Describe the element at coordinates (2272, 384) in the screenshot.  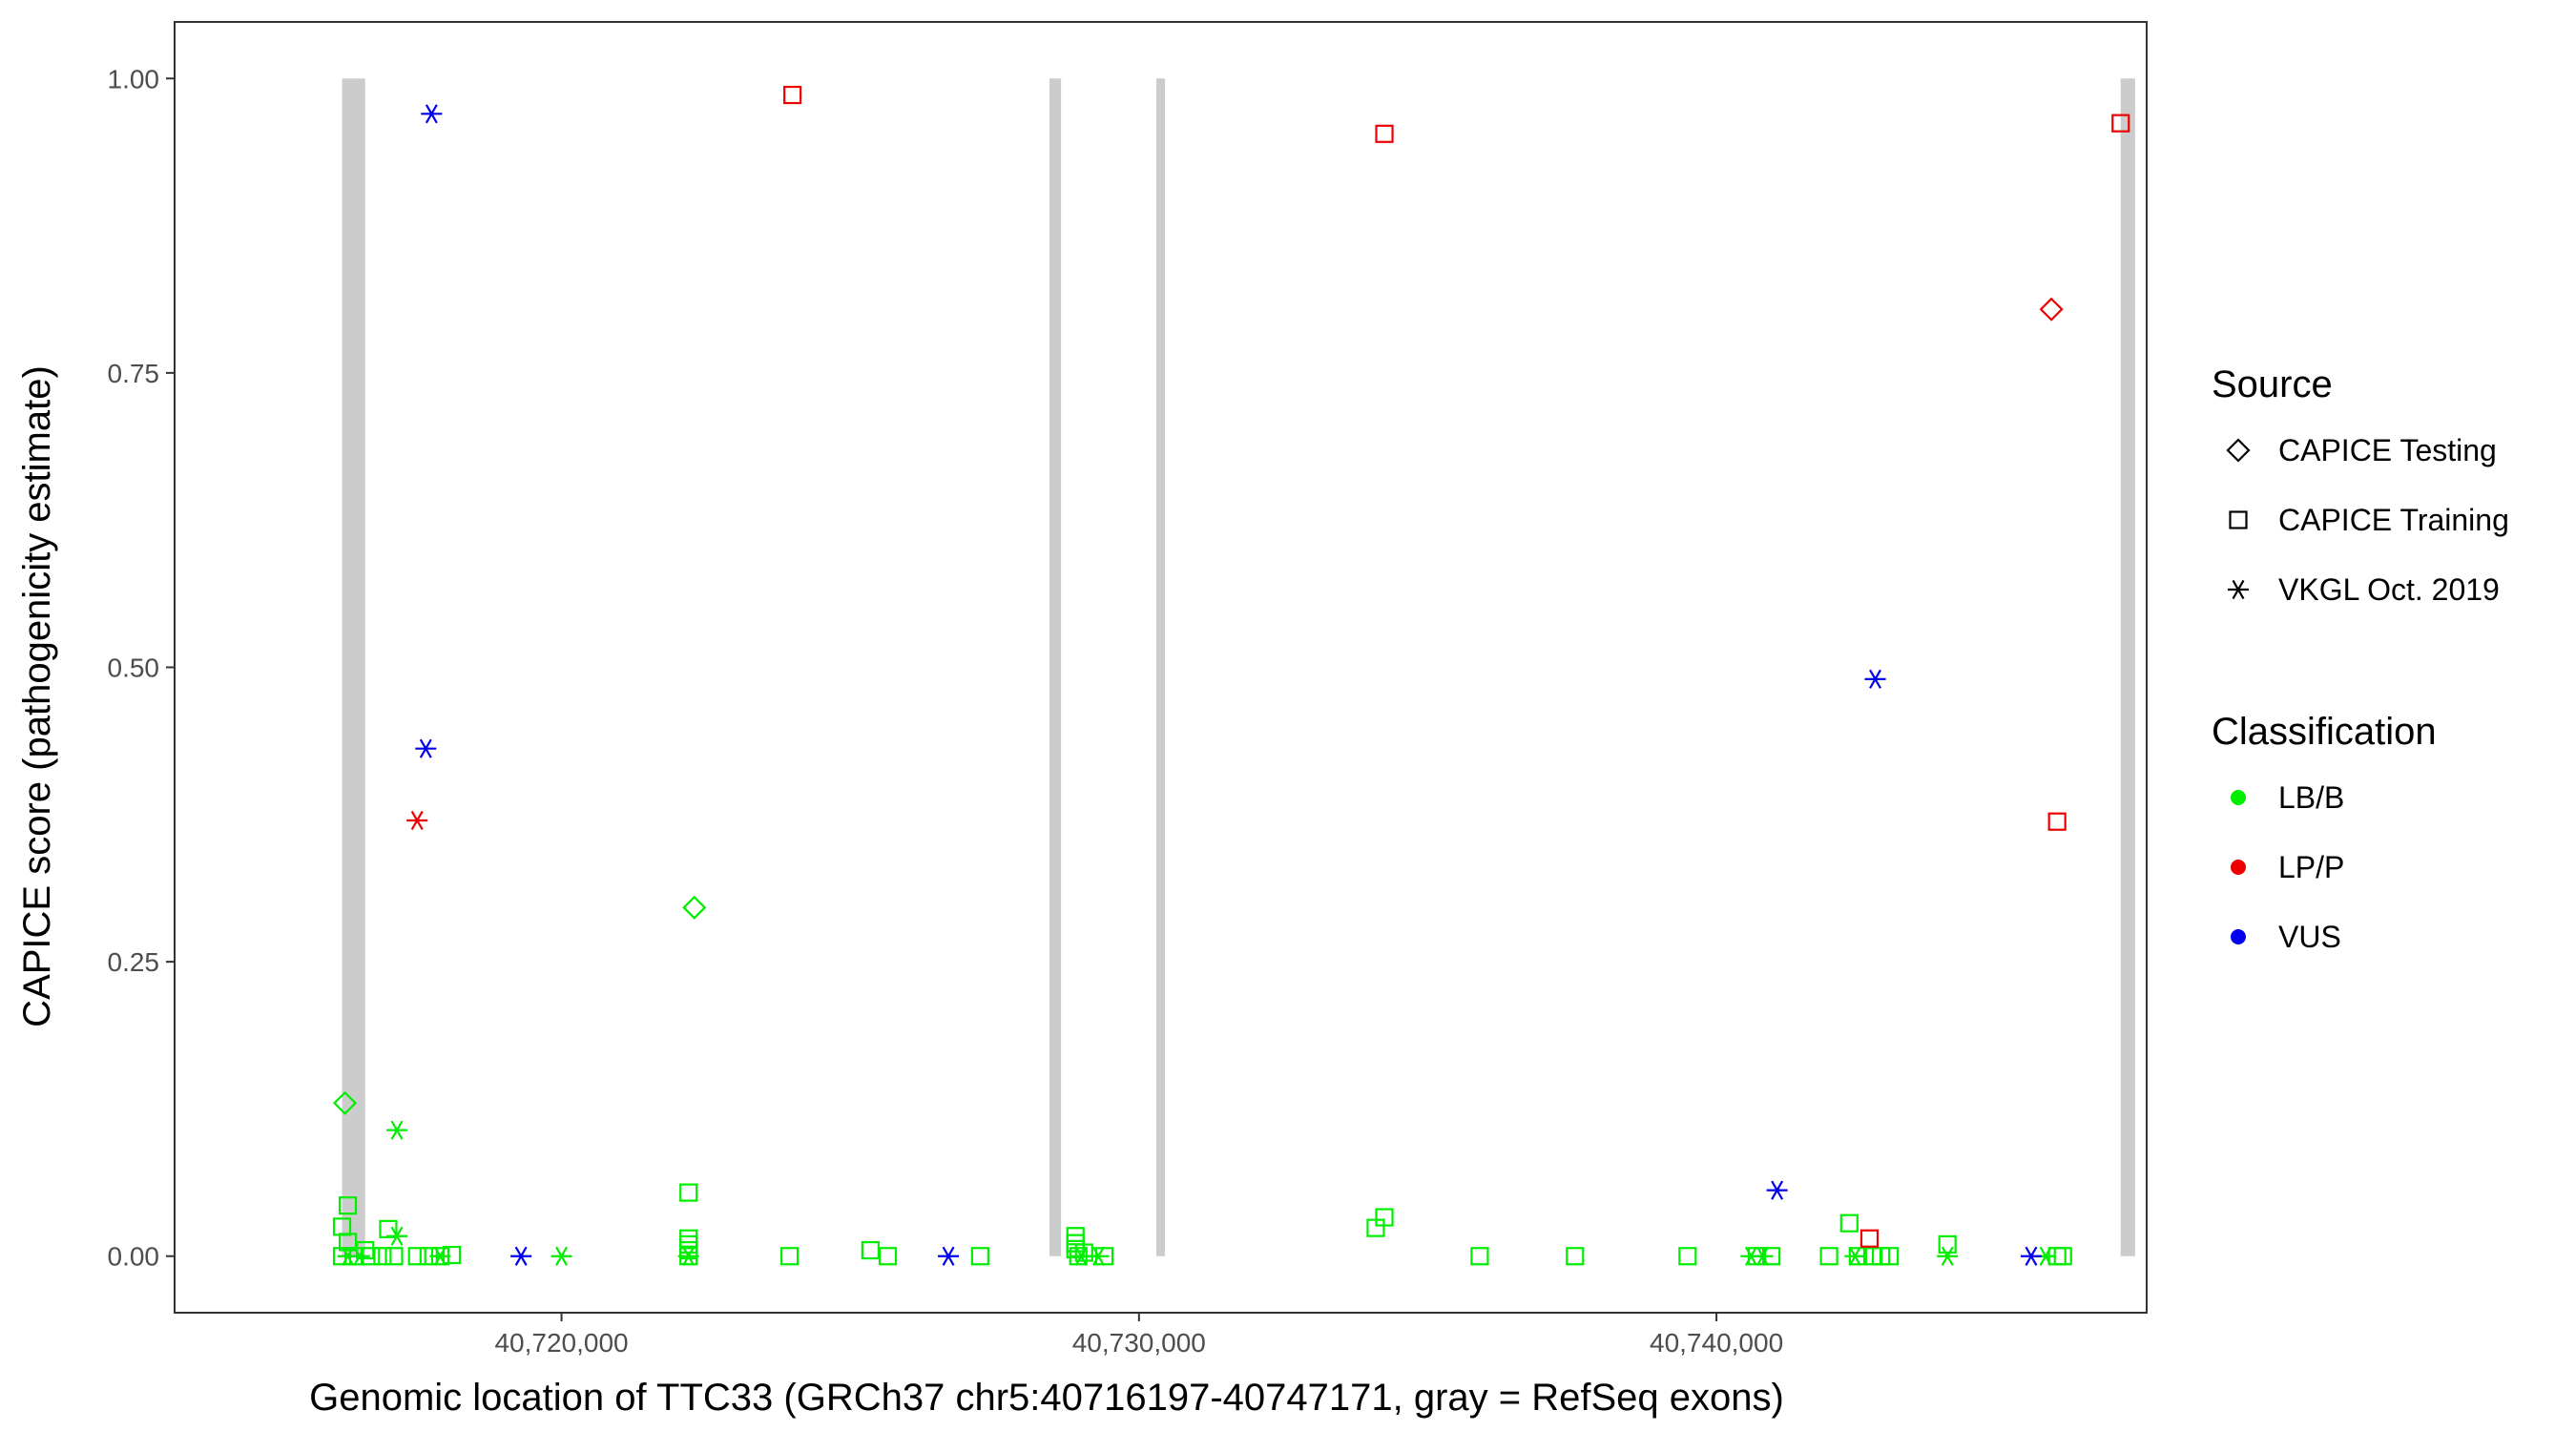
I see `legend-source-title: Source` at that location.